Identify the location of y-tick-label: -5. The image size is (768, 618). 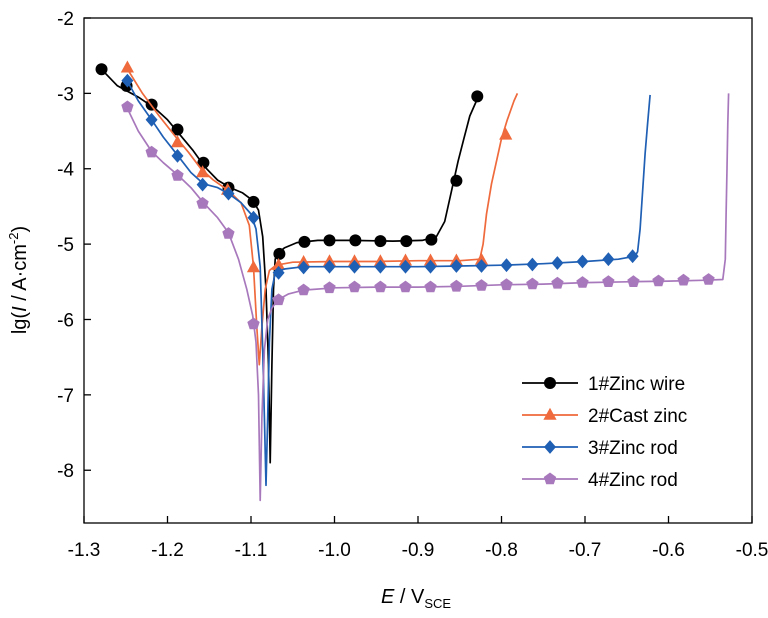
(65, 245).